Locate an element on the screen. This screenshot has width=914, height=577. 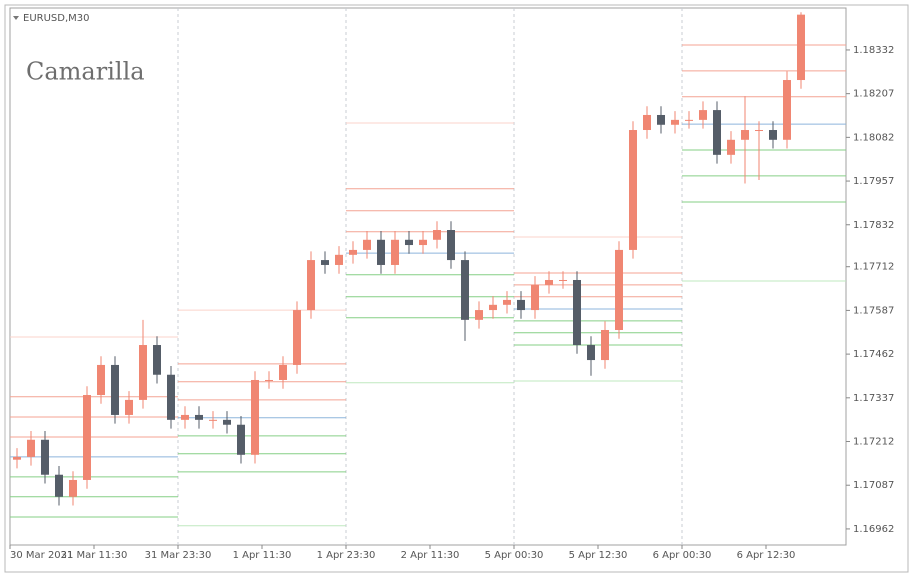
x-tick-label: 6 Apr 12:30 is located at coordinates (766, 555).